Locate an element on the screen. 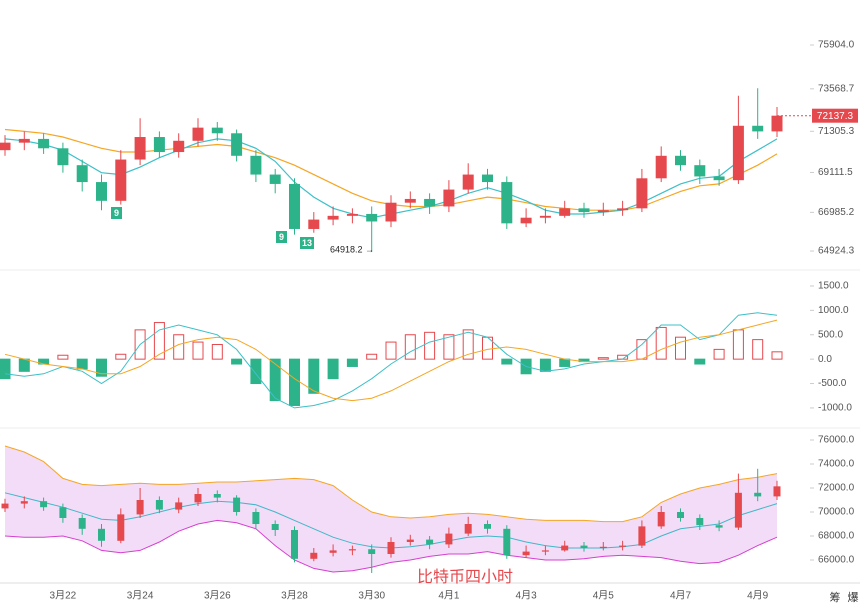 This screenshot has height=611, width=860. y-tick-label: 66000.0 is located at coordinates (836, 560).